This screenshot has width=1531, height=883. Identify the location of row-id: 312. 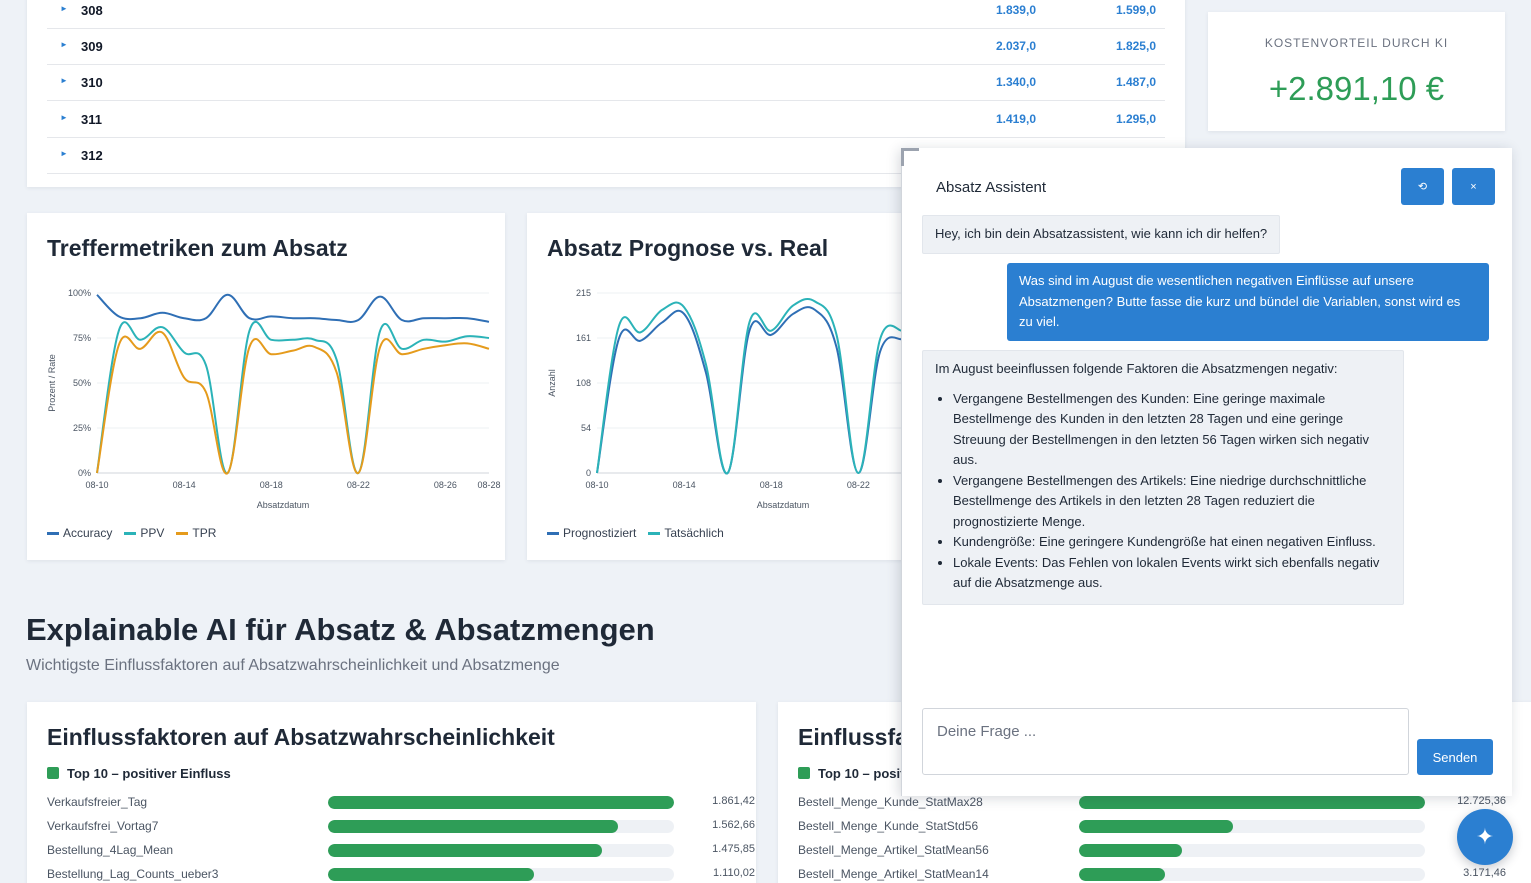
(92, 155).